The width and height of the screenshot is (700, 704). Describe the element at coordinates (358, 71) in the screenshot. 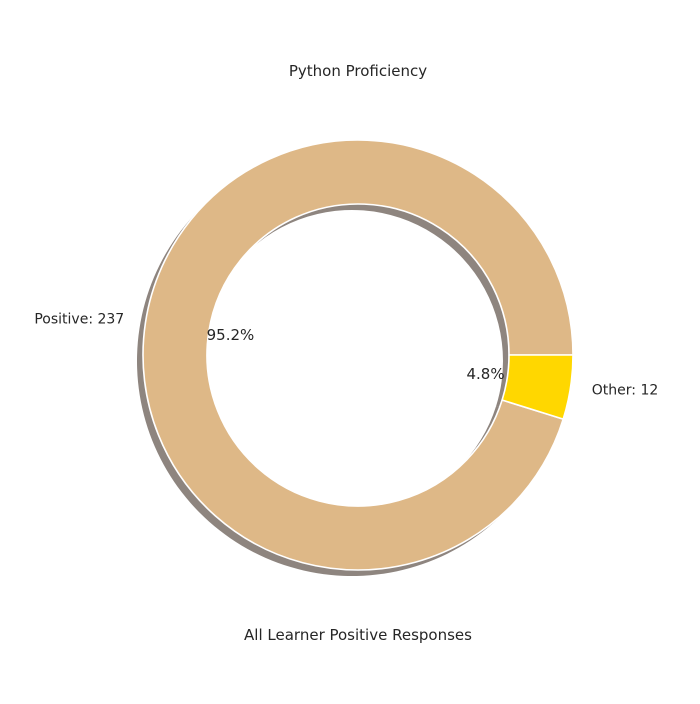

I see `chart-title: Python Proficiency` at that location.